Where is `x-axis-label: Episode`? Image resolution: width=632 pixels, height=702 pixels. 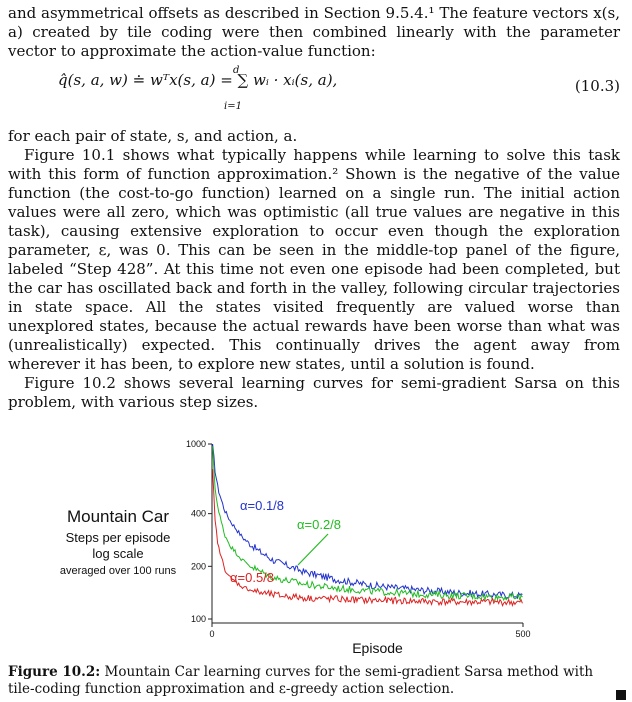 x-axis-label: Episode is located at coordinates (377, 648).